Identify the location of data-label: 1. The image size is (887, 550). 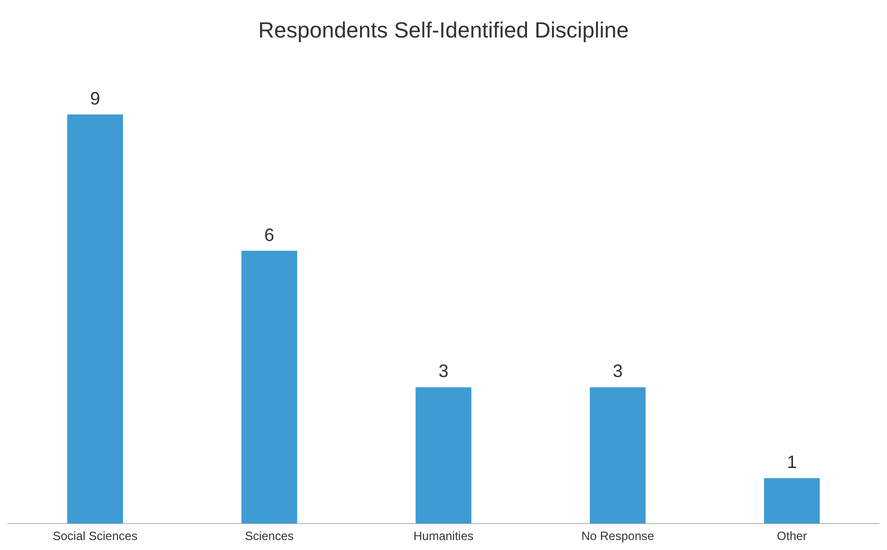
(791, 462).